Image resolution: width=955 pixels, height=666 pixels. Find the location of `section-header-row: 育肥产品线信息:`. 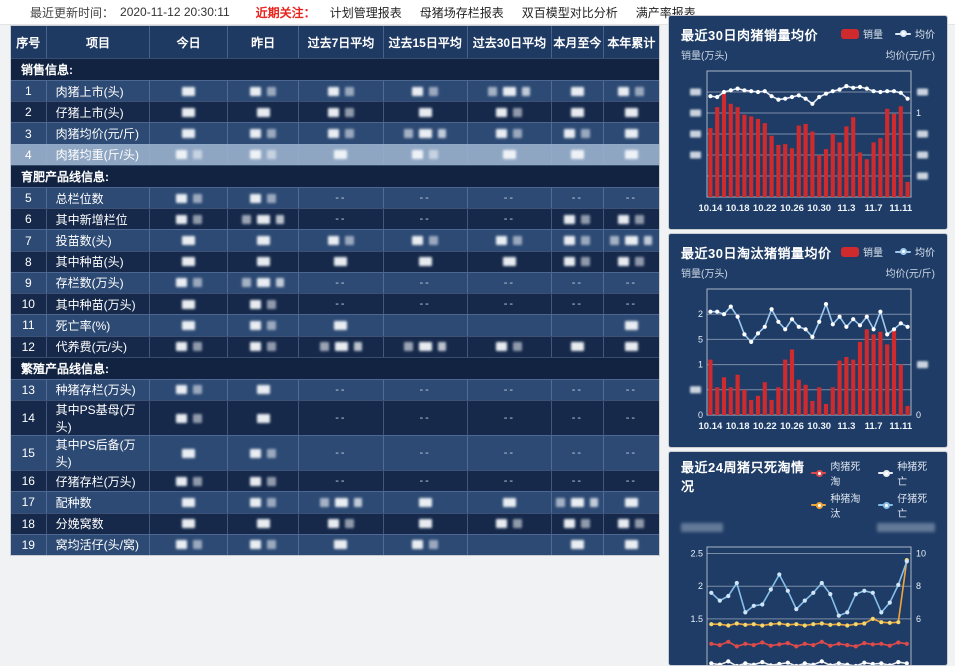

section-header-row: 育肥产品线信息: is located at coordinates (335, 175).